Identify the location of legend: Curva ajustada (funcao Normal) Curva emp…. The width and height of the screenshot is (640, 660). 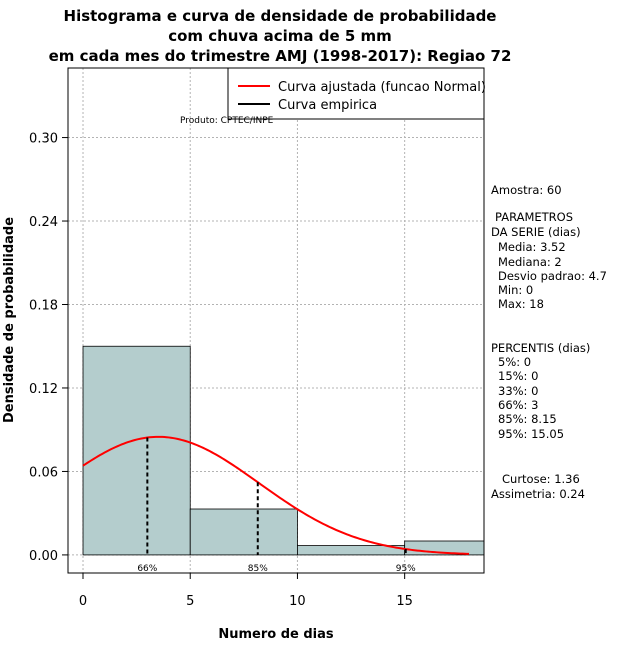
(356, 93).